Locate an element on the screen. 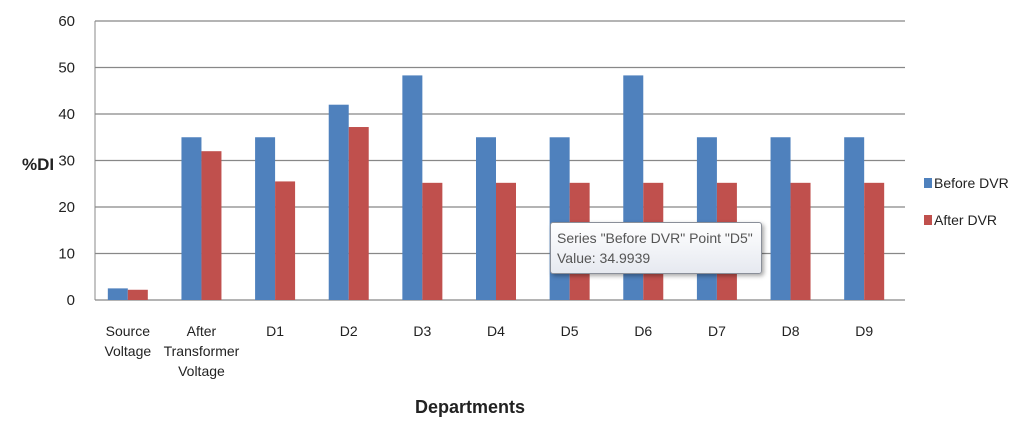 This screenshot has width=1028, height=431. x-tick-label: D8 is located at coordinates (791, 331).